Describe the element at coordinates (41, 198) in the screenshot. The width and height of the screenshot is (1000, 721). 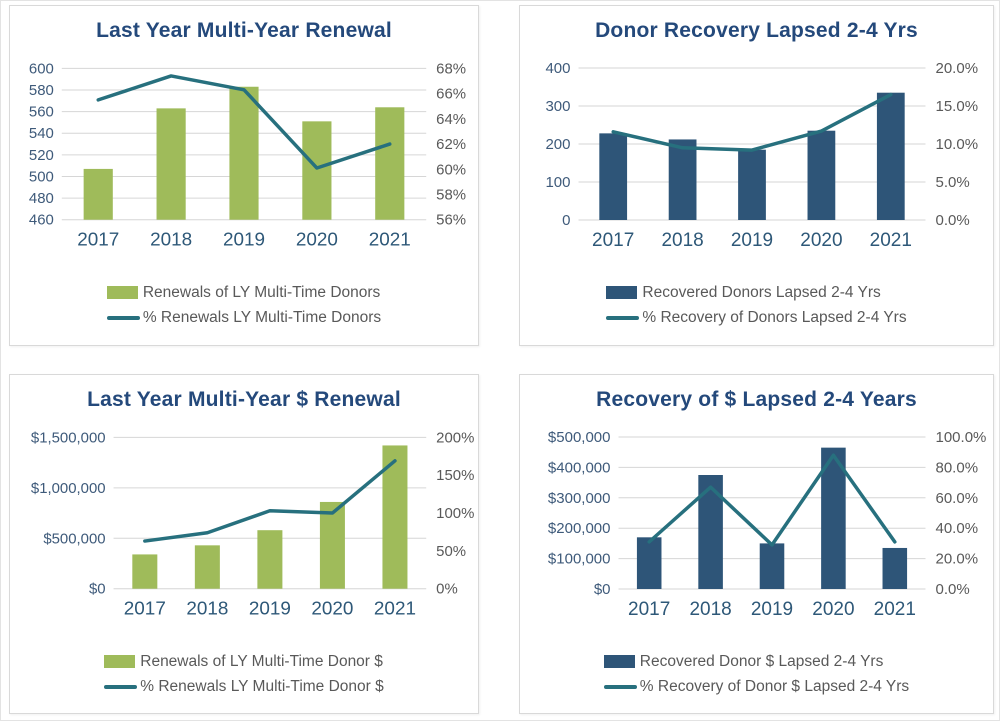
I see `left-axis-tick-label: 480` at that location.